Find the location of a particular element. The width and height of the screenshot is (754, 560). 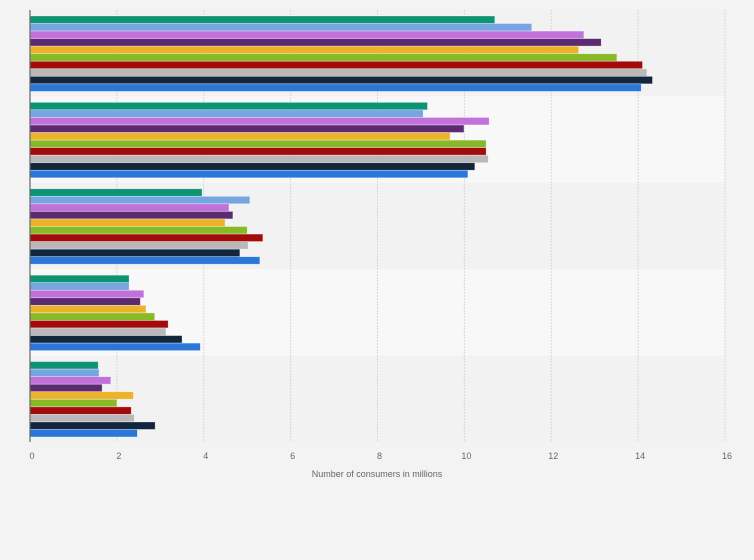

x-tick-label: 16 is located at coordinates (727, 456).